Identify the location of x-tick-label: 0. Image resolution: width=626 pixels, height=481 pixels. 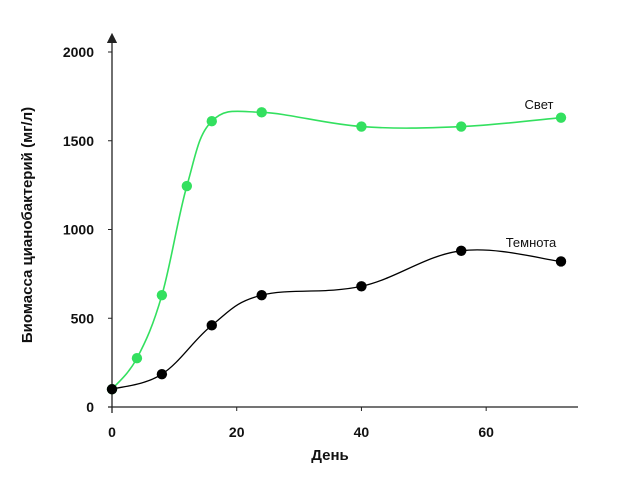
(112, 432).